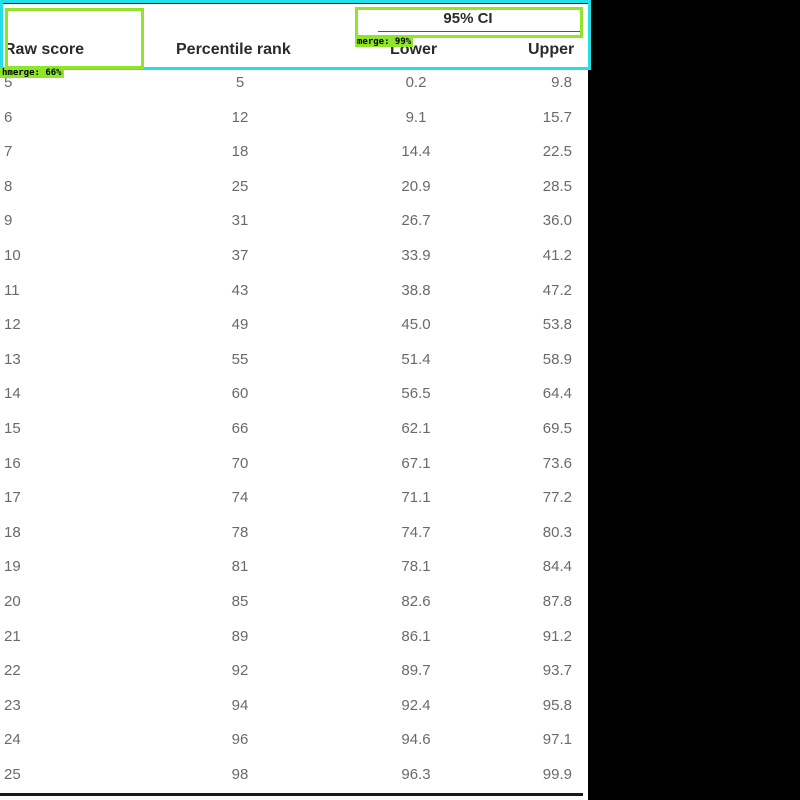 Image resolution: width=800 pixels, height=800 pixels. Describe the element at coordinates (557, 671) in the screenshot. I see `cell-upper: 93.7` at that location.